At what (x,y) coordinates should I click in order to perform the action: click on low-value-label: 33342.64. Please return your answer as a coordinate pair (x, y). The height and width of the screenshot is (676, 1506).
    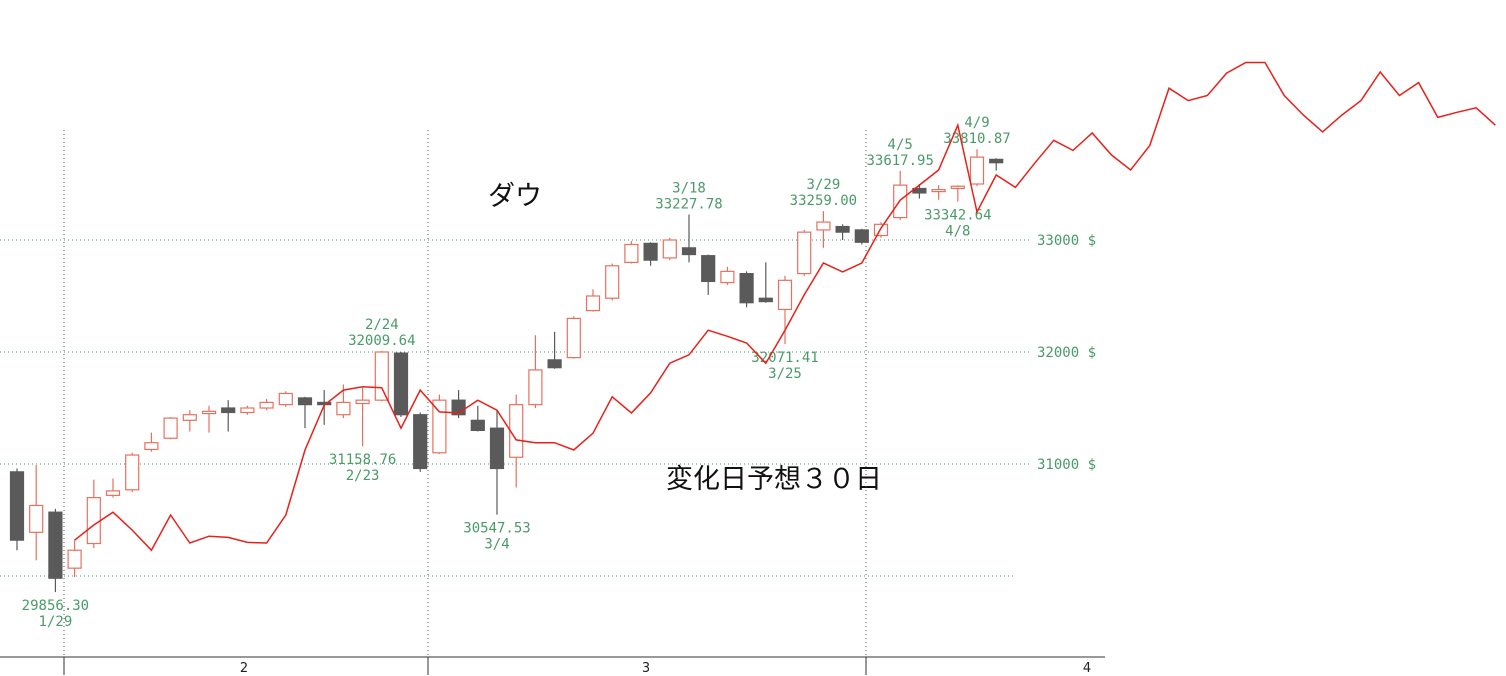
    Looking at the image, I should click on (957, 216).